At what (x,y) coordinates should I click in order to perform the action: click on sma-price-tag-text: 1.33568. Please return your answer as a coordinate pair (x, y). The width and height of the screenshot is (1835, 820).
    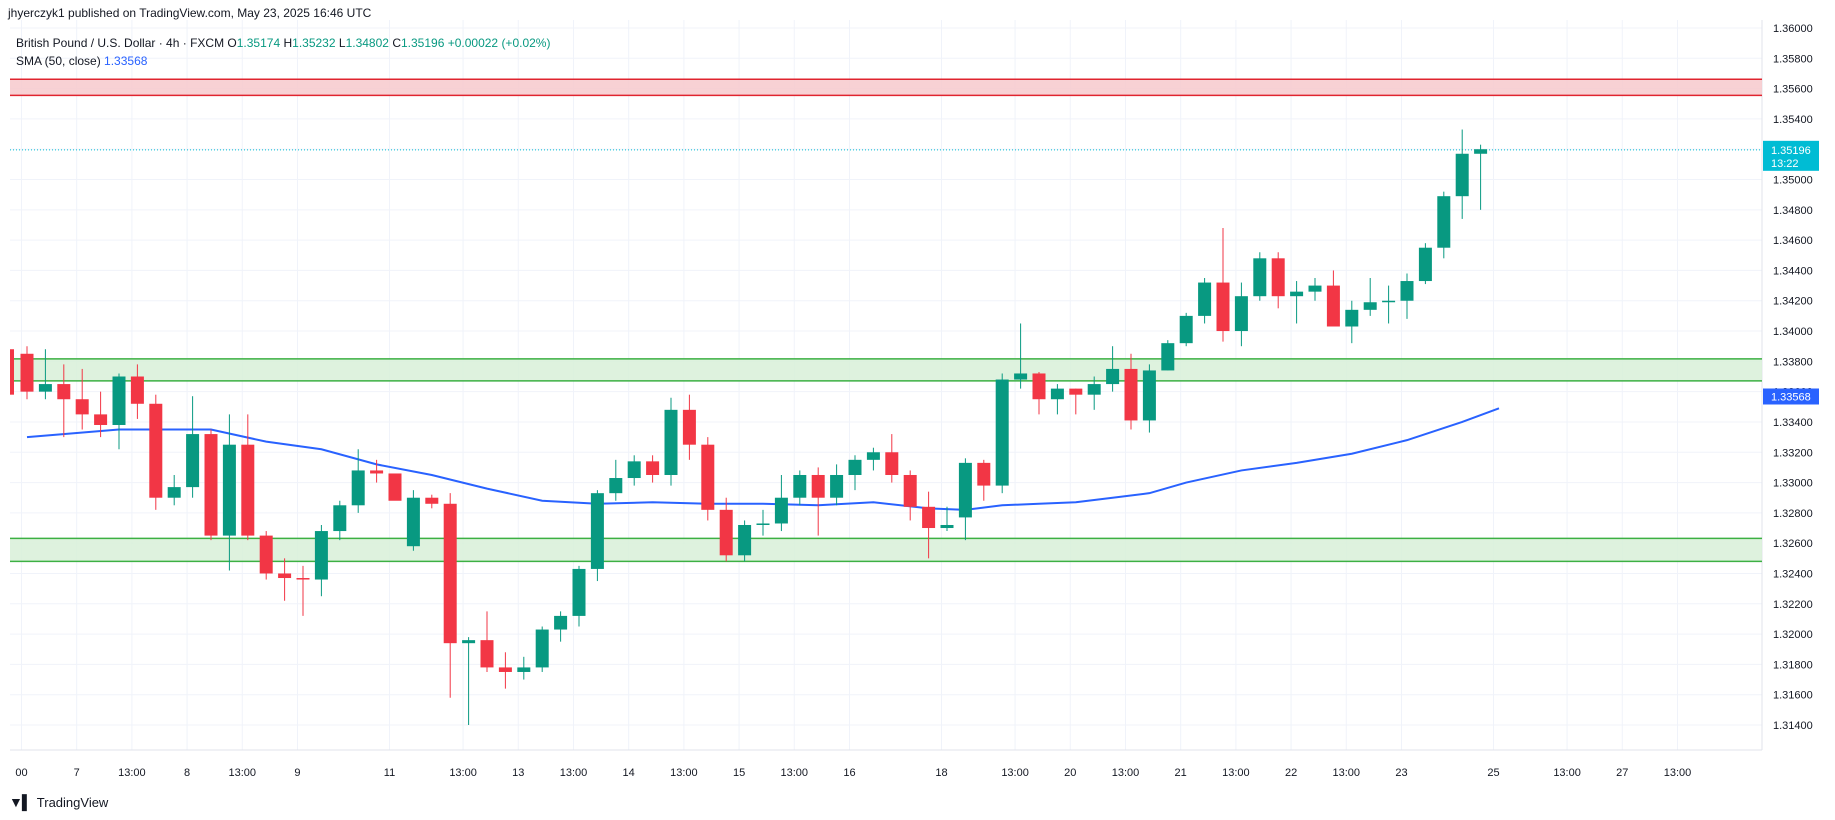
    Looking at the image, I should click on (1791, 398).